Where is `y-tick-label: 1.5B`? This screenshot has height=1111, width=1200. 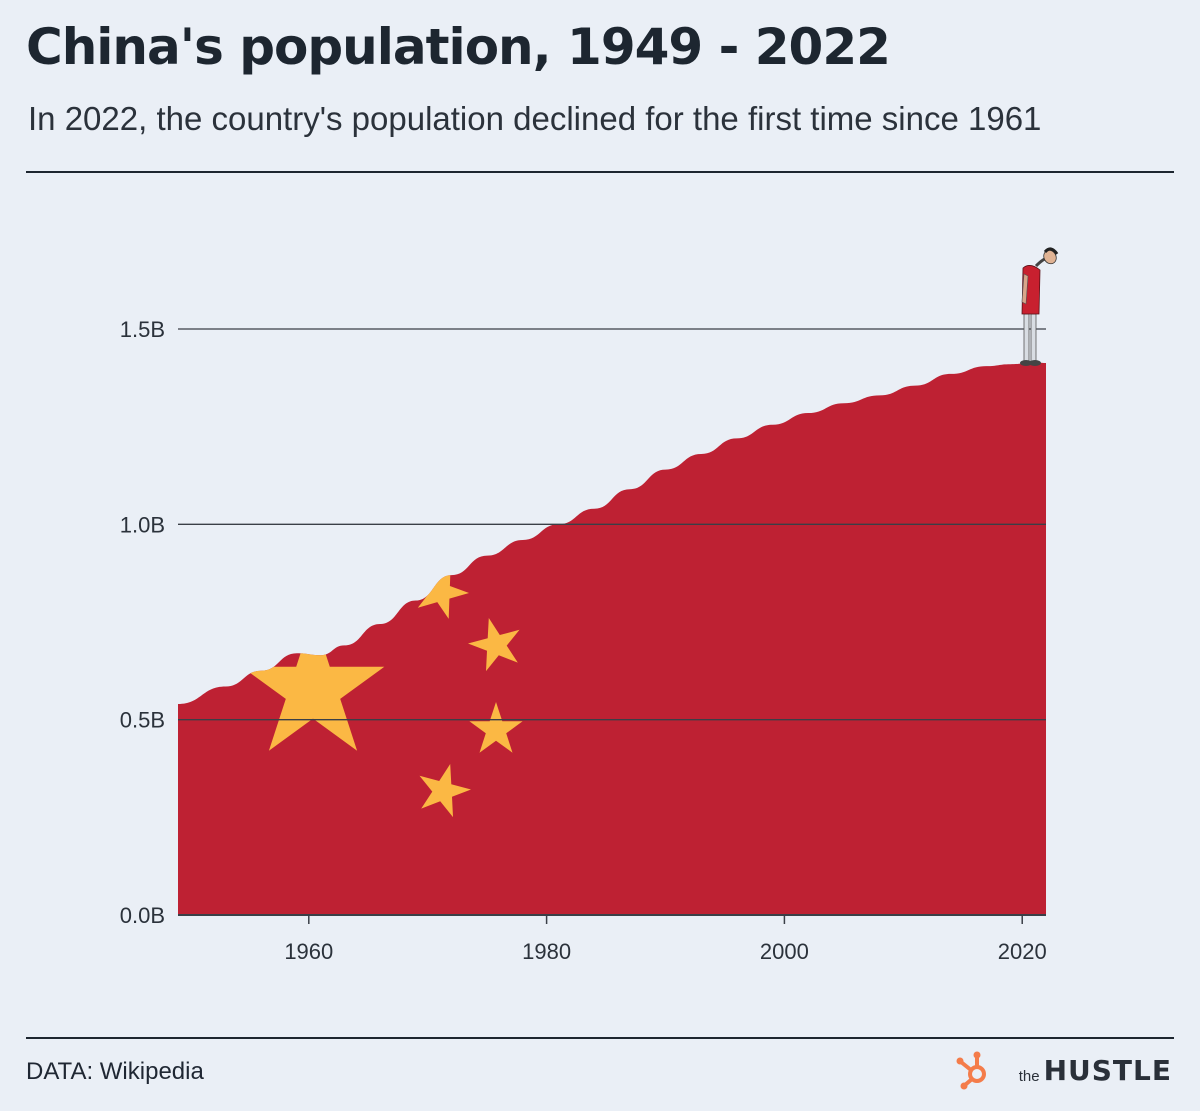
y-tick-label: 1.5B is located at coordinates (142, 329).